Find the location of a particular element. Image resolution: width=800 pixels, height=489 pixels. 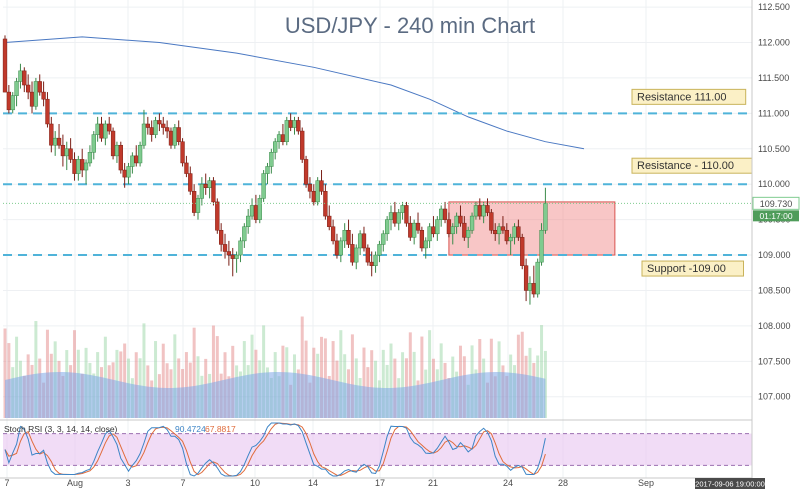

last-price-value: 109.730 is located at coordinates (776, 204).